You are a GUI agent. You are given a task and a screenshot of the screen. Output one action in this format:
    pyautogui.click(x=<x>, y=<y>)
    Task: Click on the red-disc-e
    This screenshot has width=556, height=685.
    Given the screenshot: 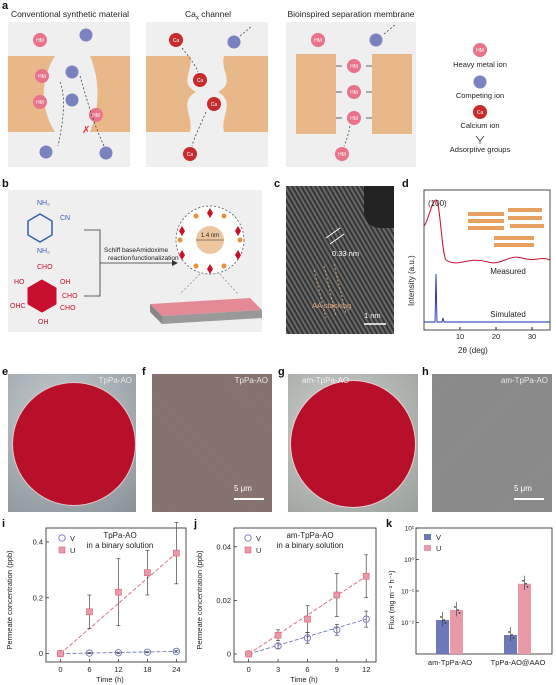 What is the action you would take?
    pyautogui.click(x=74, y=444)
    